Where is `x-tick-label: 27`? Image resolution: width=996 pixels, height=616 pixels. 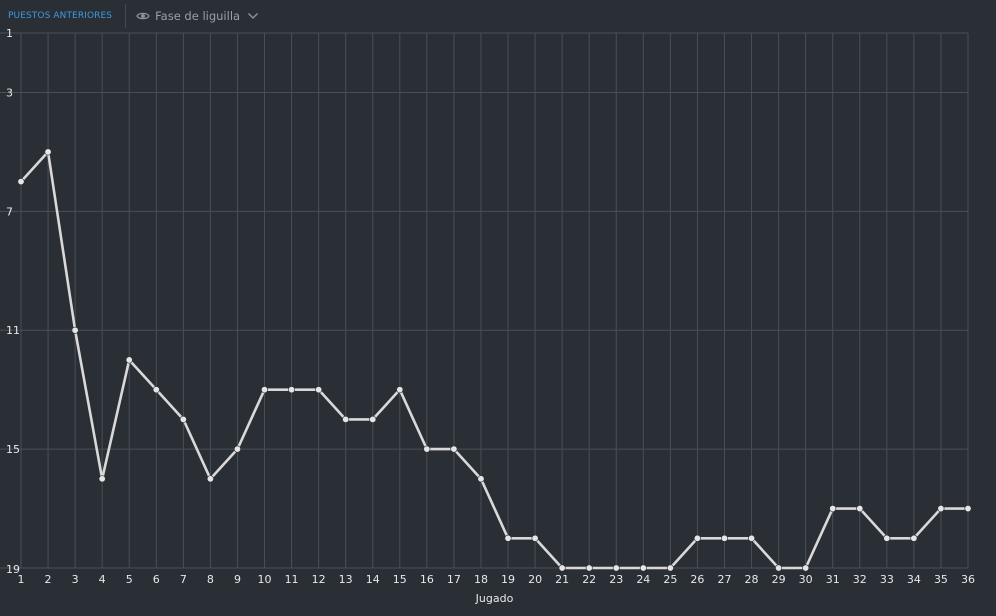
x-tick-label: 27 is located at coordinates (724, 579).